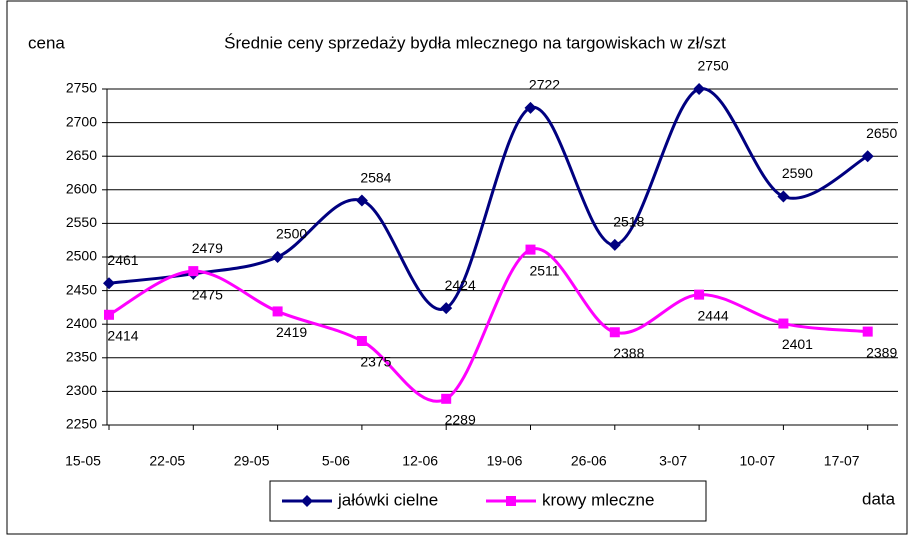  Describe the element at coordinates (673, 461) in the screenshot. I see `x-tick-label: 3-07` at that location.